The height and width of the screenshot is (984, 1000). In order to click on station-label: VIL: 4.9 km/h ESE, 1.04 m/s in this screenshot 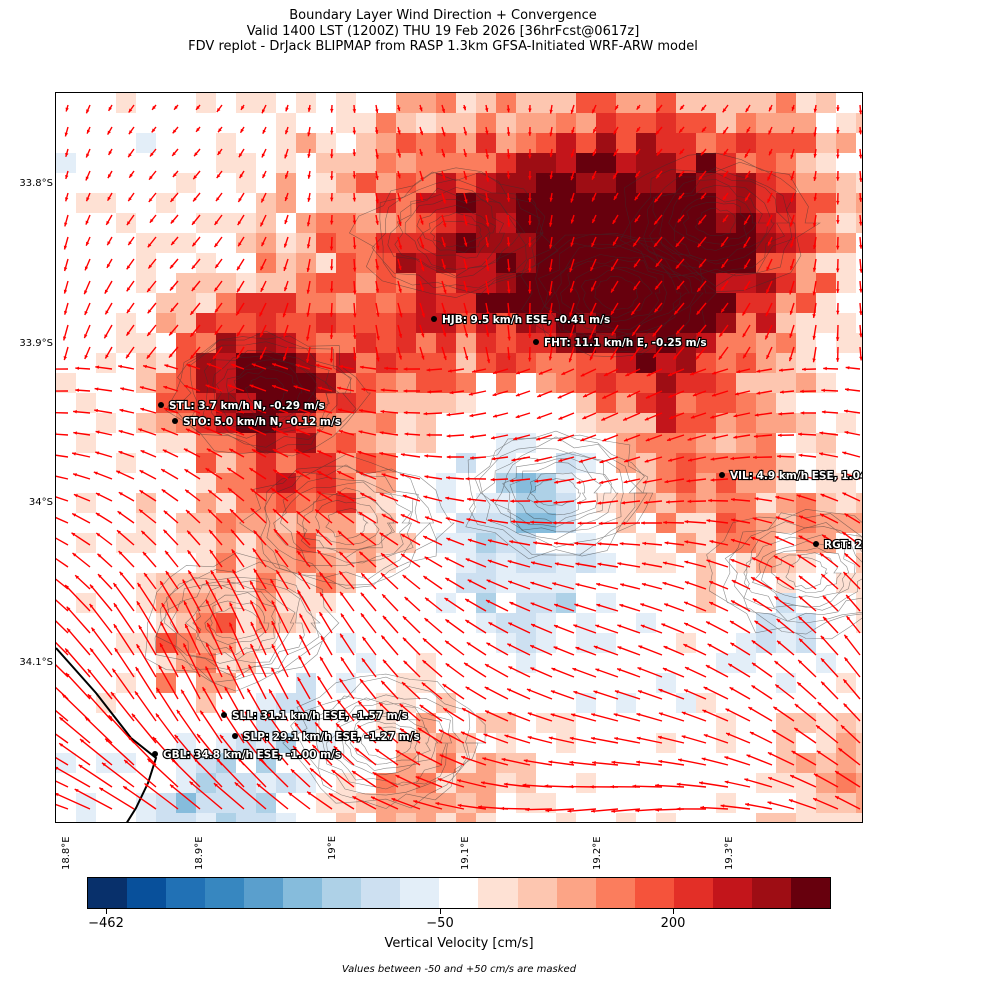, I will do `click(796, 476)`.